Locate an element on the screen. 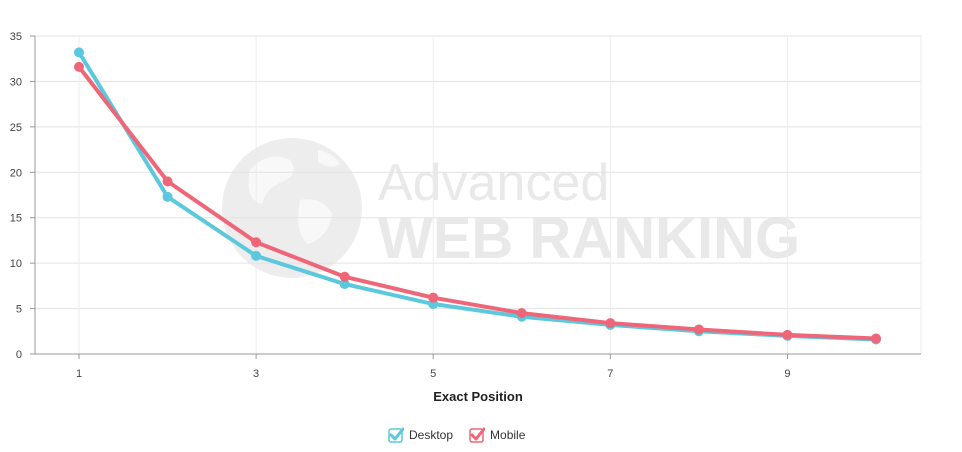  x-axis-title: Exact Position is located at coordinates (478, 396).